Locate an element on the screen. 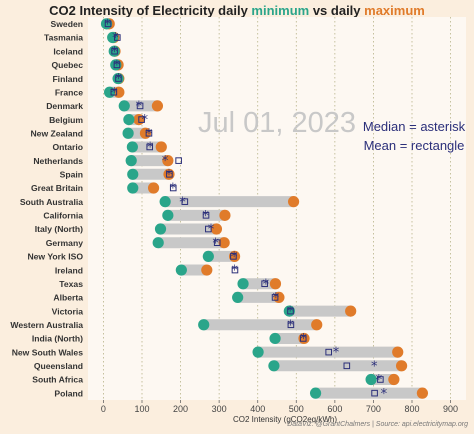 Image resolution: width=474 pixels, height=434 pixels. region-label: Iceland is located at coordinates (68, 51).